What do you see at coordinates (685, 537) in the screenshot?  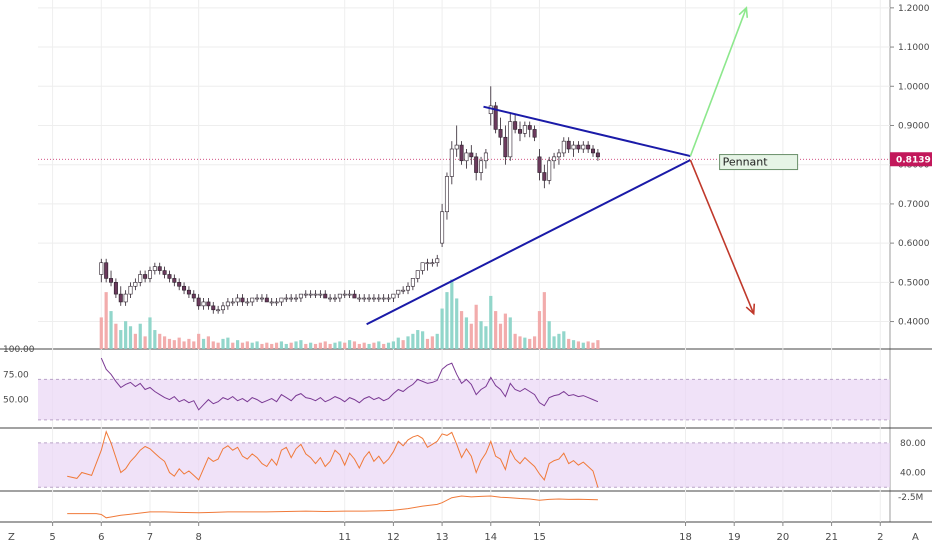 I see `x-tick-label-9: 18` at bounding box center [685, 537].